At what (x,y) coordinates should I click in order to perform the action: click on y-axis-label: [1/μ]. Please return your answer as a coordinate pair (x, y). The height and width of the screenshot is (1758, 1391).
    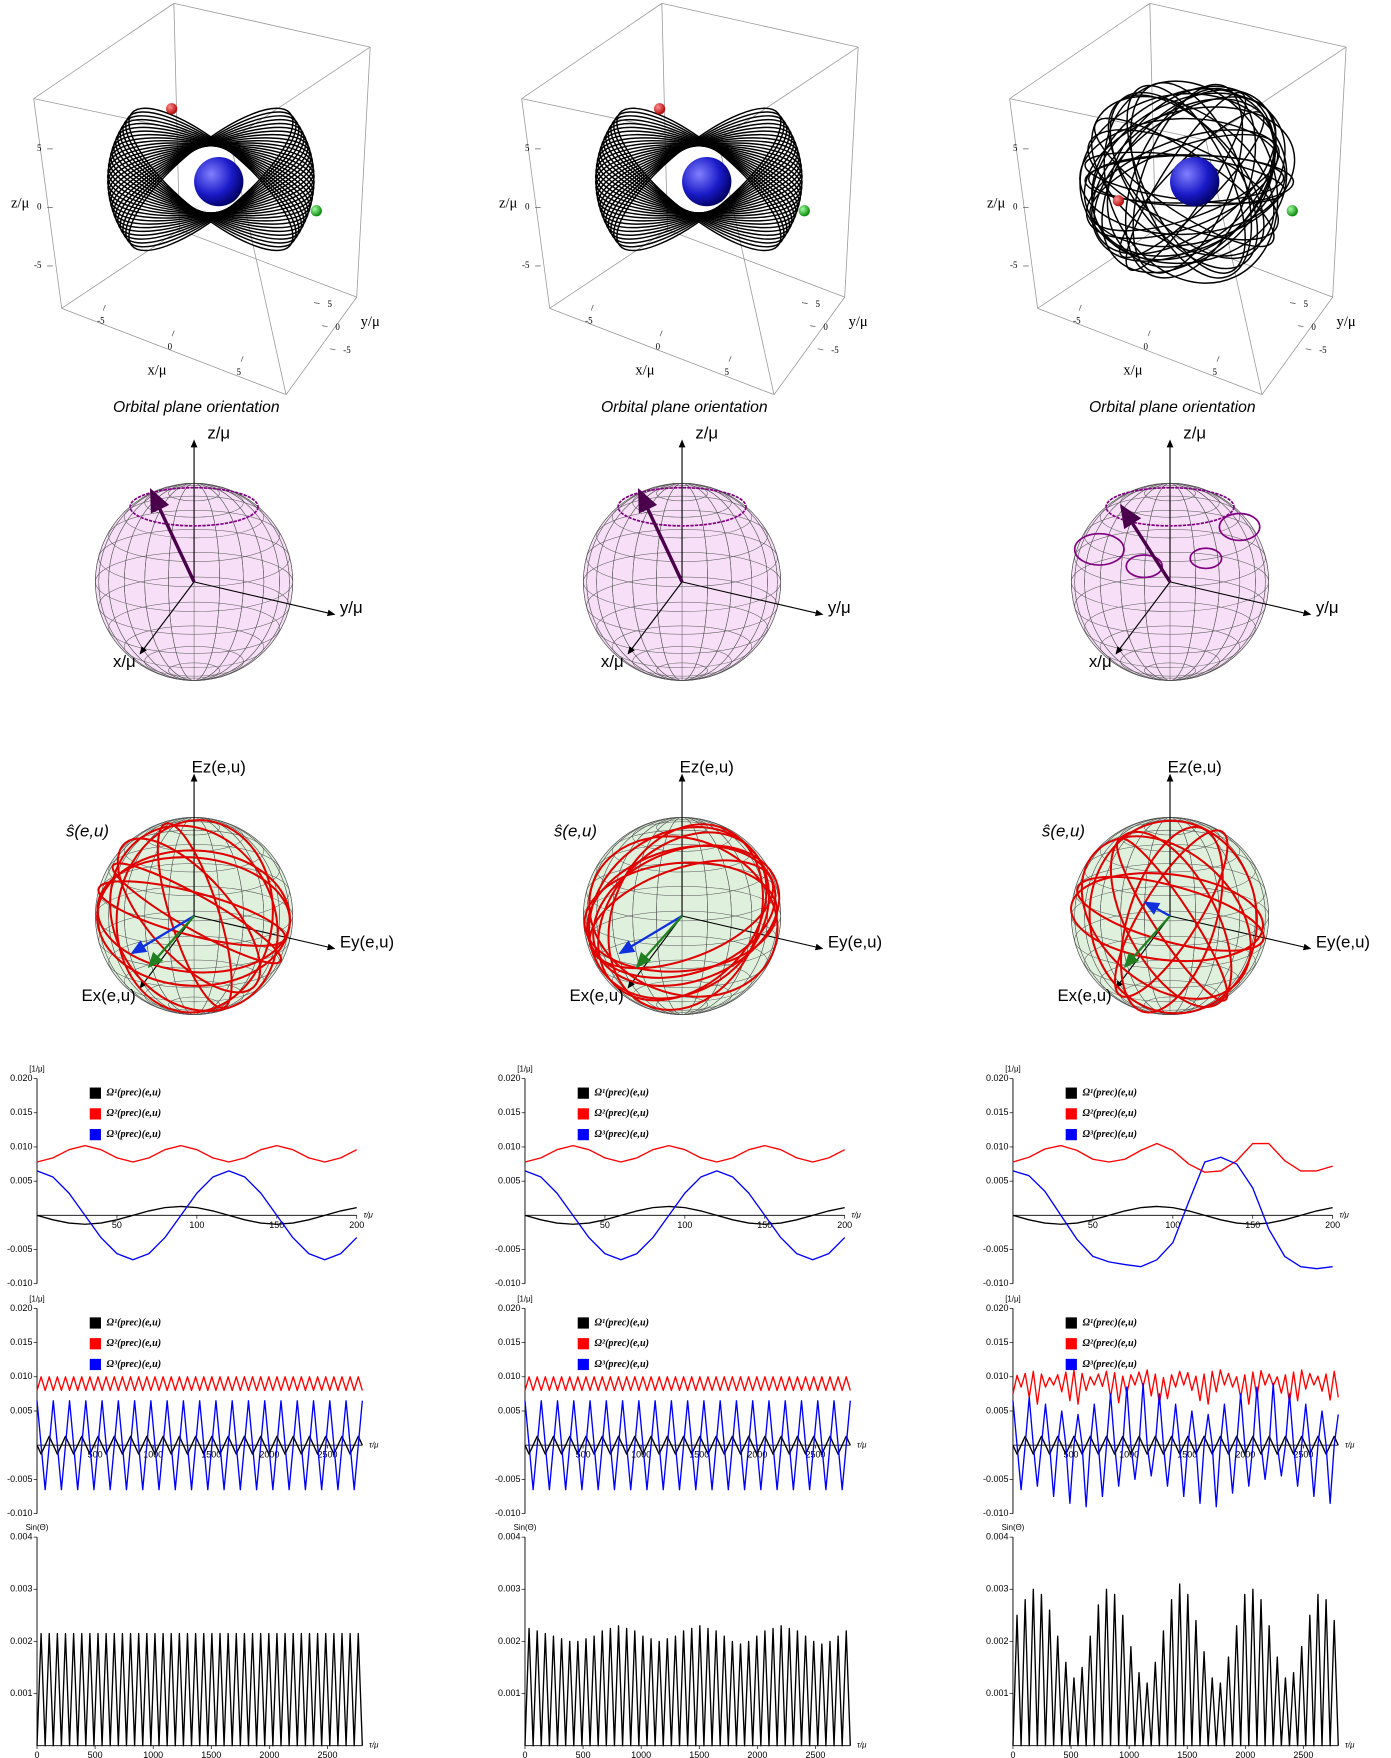
    Looking at the image, I should click on (36, 1299).